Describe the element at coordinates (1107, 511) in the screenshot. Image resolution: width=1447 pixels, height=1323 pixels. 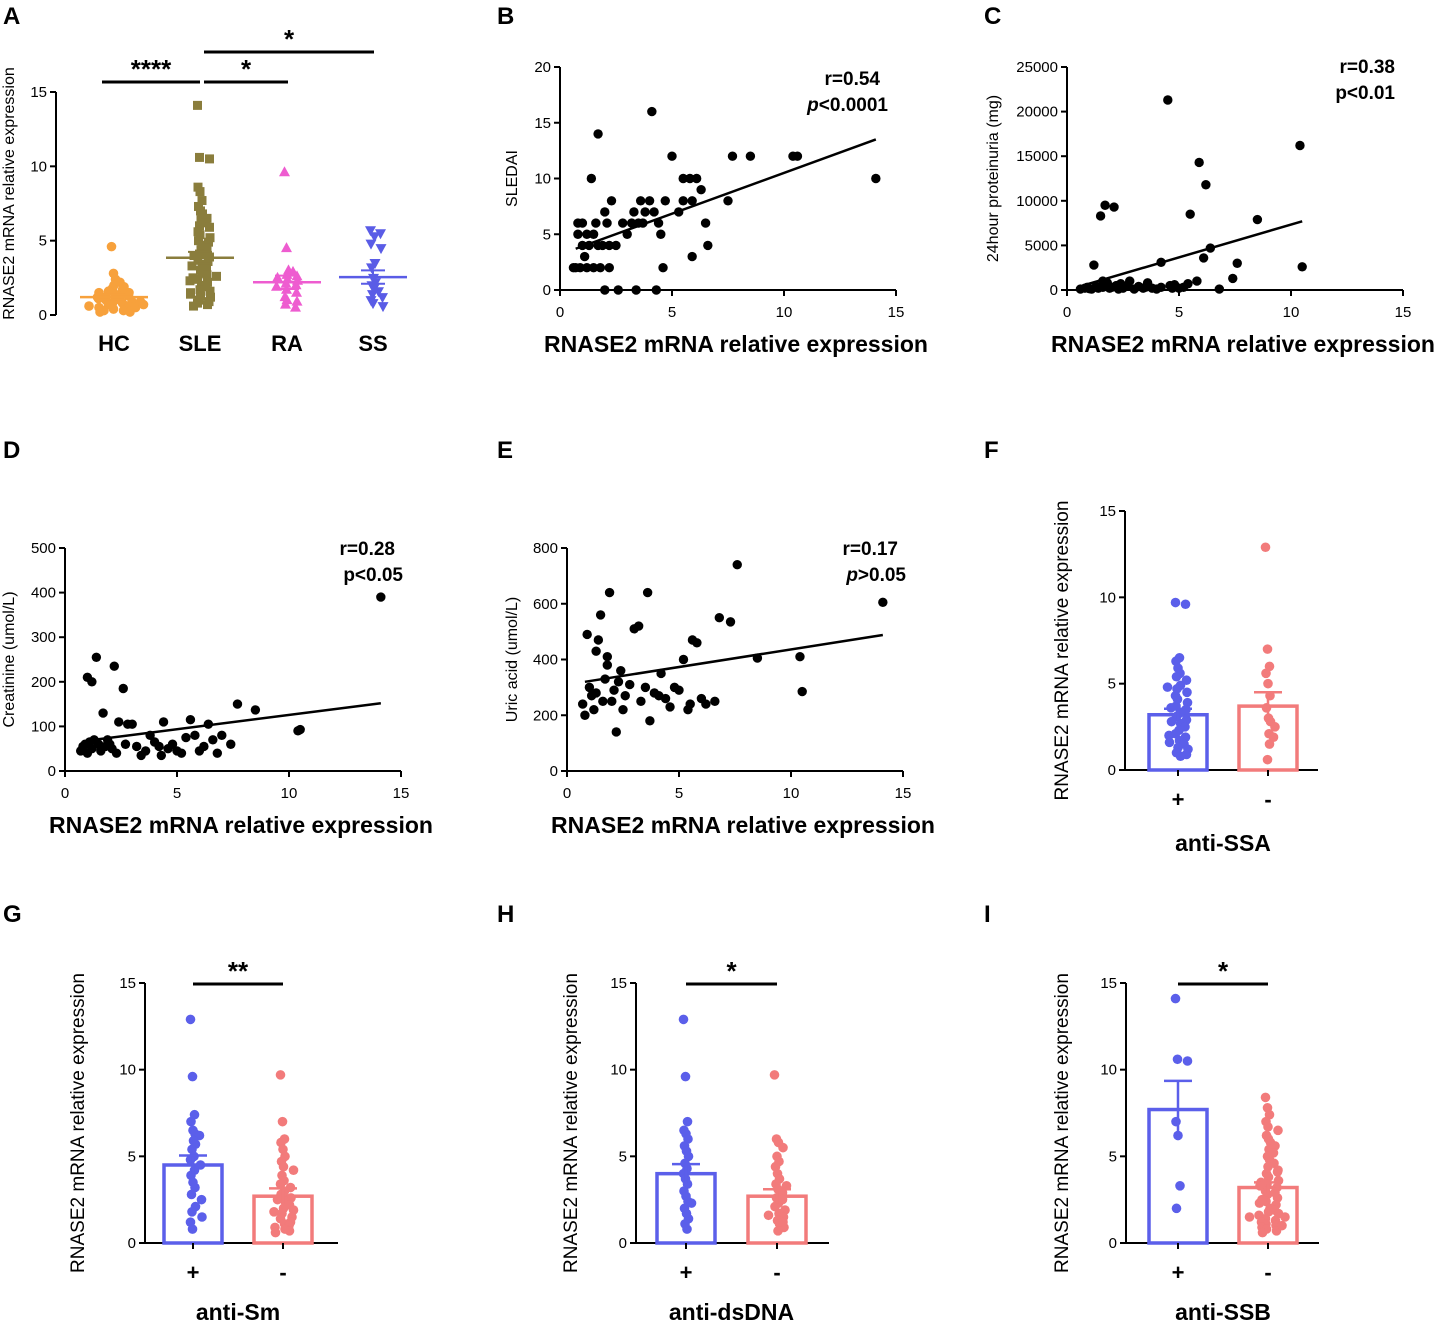
I see `panel-F-y-tick-label: 15` at that location.